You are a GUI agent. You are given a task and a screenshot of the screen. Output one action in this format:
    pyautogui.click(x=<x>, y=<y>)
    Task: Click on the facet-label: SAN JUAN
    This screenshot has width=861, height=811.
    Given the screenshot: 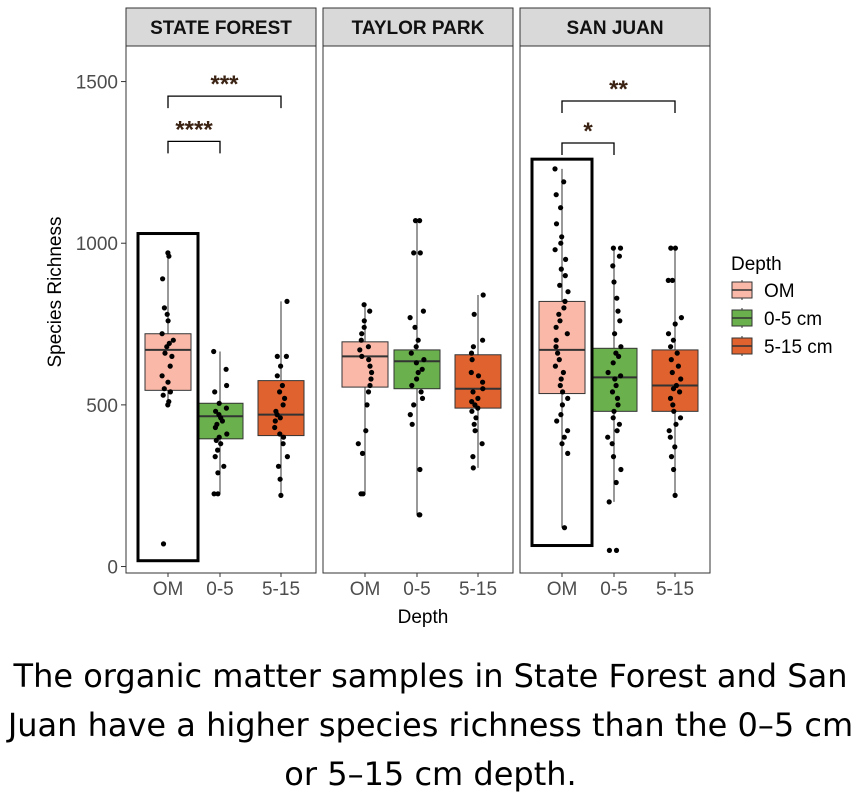 What is the action you would take?
    pyautogui.click(x=614, y=28)
    